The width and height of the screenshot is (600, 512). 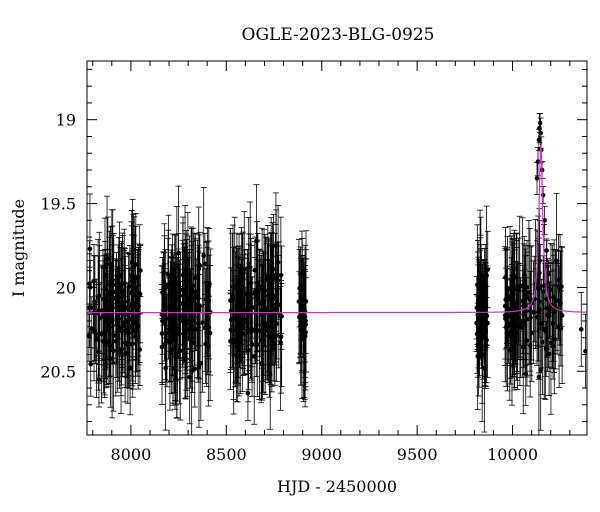 What do you see at coordinates (337, 486) in the screenshot?
I see `x-axis-title: HJD - 2450000` at bounding box center [337, 486].